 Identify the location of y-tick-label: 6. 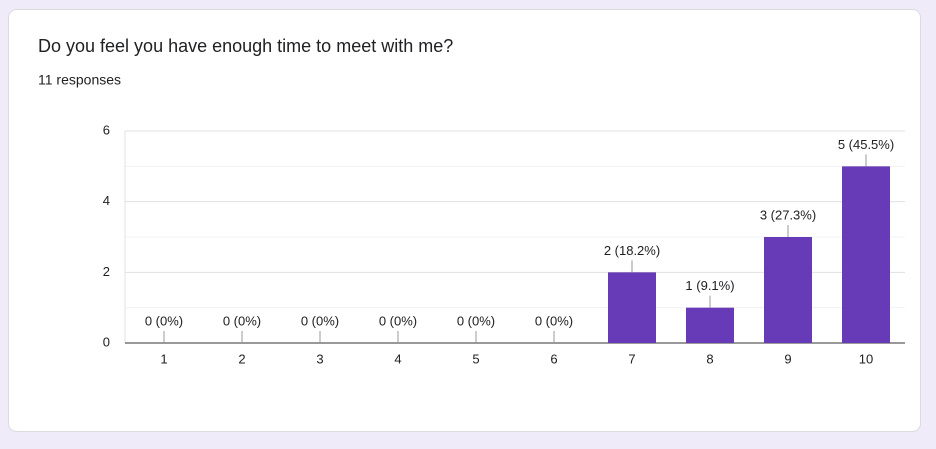
(106, 129).